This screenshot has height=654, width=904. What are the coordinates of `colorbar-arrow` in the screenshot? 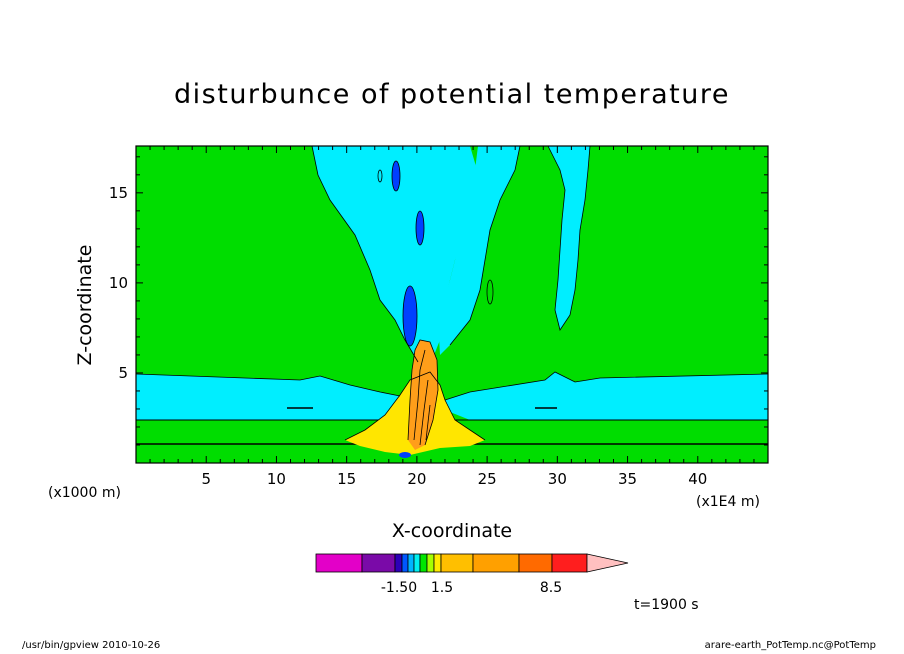 It's located at (607, 563).